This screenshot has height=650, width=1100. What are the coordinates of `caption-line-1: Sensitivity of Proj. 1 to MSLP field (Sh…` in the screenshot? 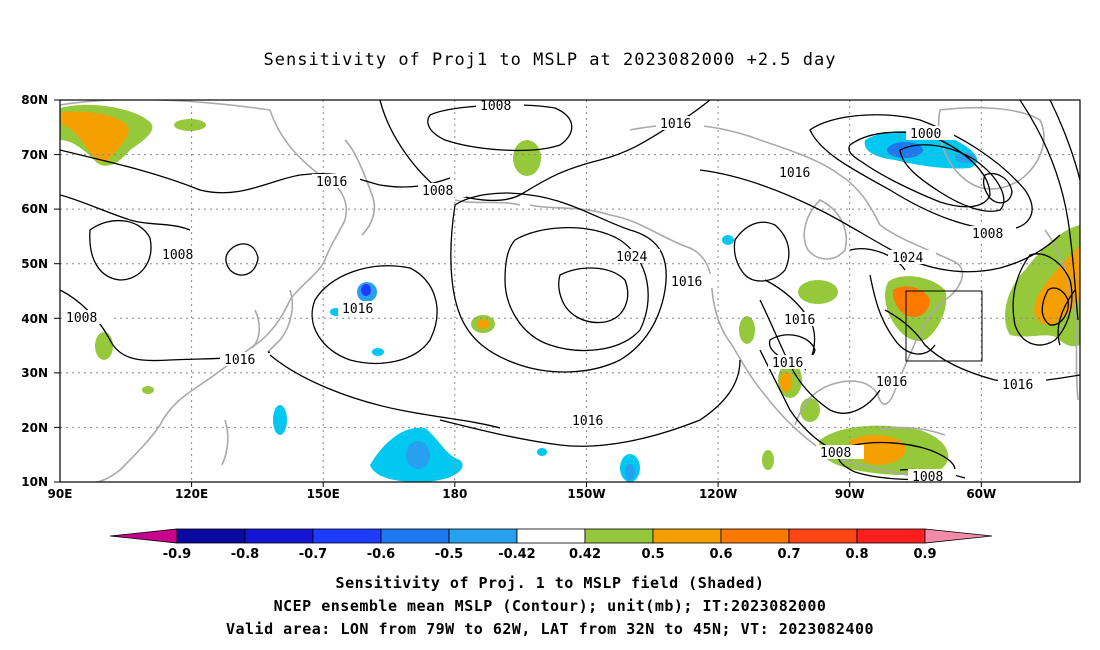 It's located at (550, 583).